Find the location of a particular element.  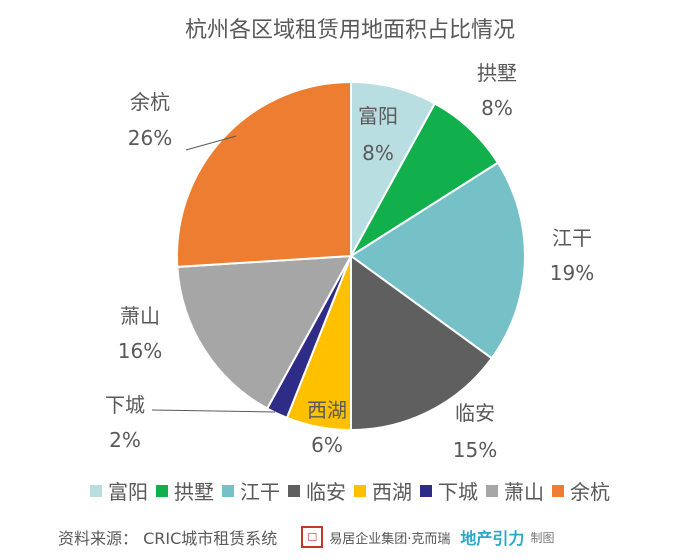

legend-item: 临安 is located at coordinates (317, 490).